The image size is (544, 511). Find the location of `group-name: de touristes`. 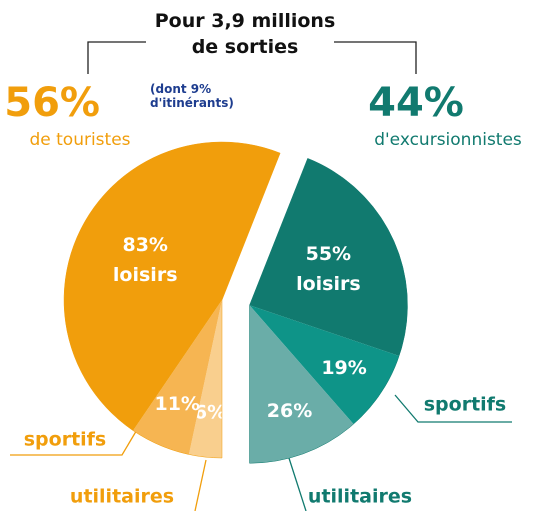

group-name: de touristes is located at coordinates (79, 140).